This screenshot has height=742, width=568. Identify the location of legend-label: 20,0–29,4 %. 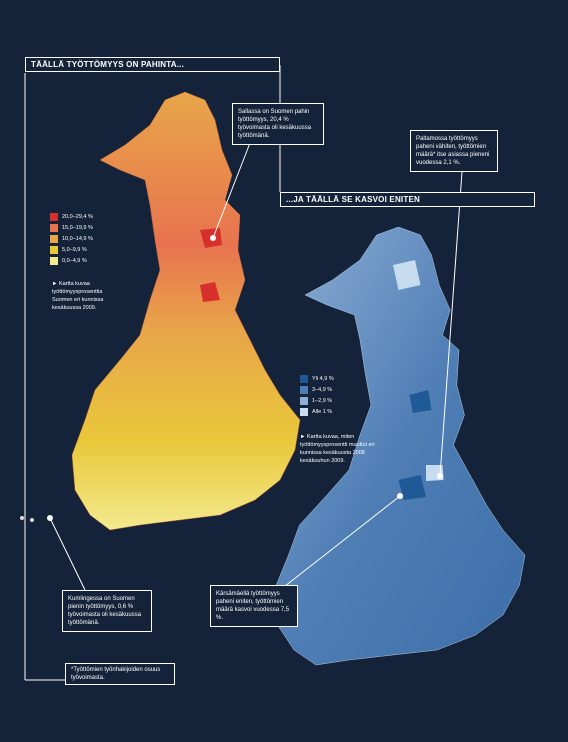
(77, 216).